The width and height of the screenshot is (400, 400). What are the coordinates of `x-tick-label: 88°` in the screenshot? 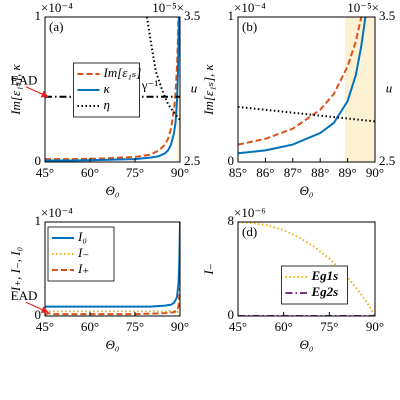 It's located at (320, 172).